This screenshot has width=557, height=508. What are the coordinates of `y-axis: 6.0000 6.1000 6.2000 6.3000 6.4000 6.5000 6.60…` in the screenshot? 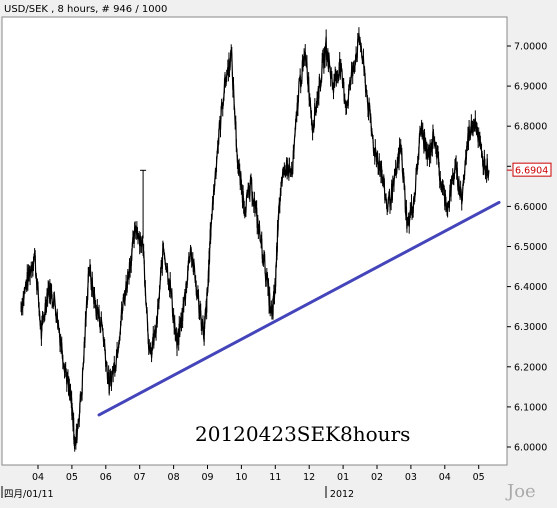 It's located at (527, 248).